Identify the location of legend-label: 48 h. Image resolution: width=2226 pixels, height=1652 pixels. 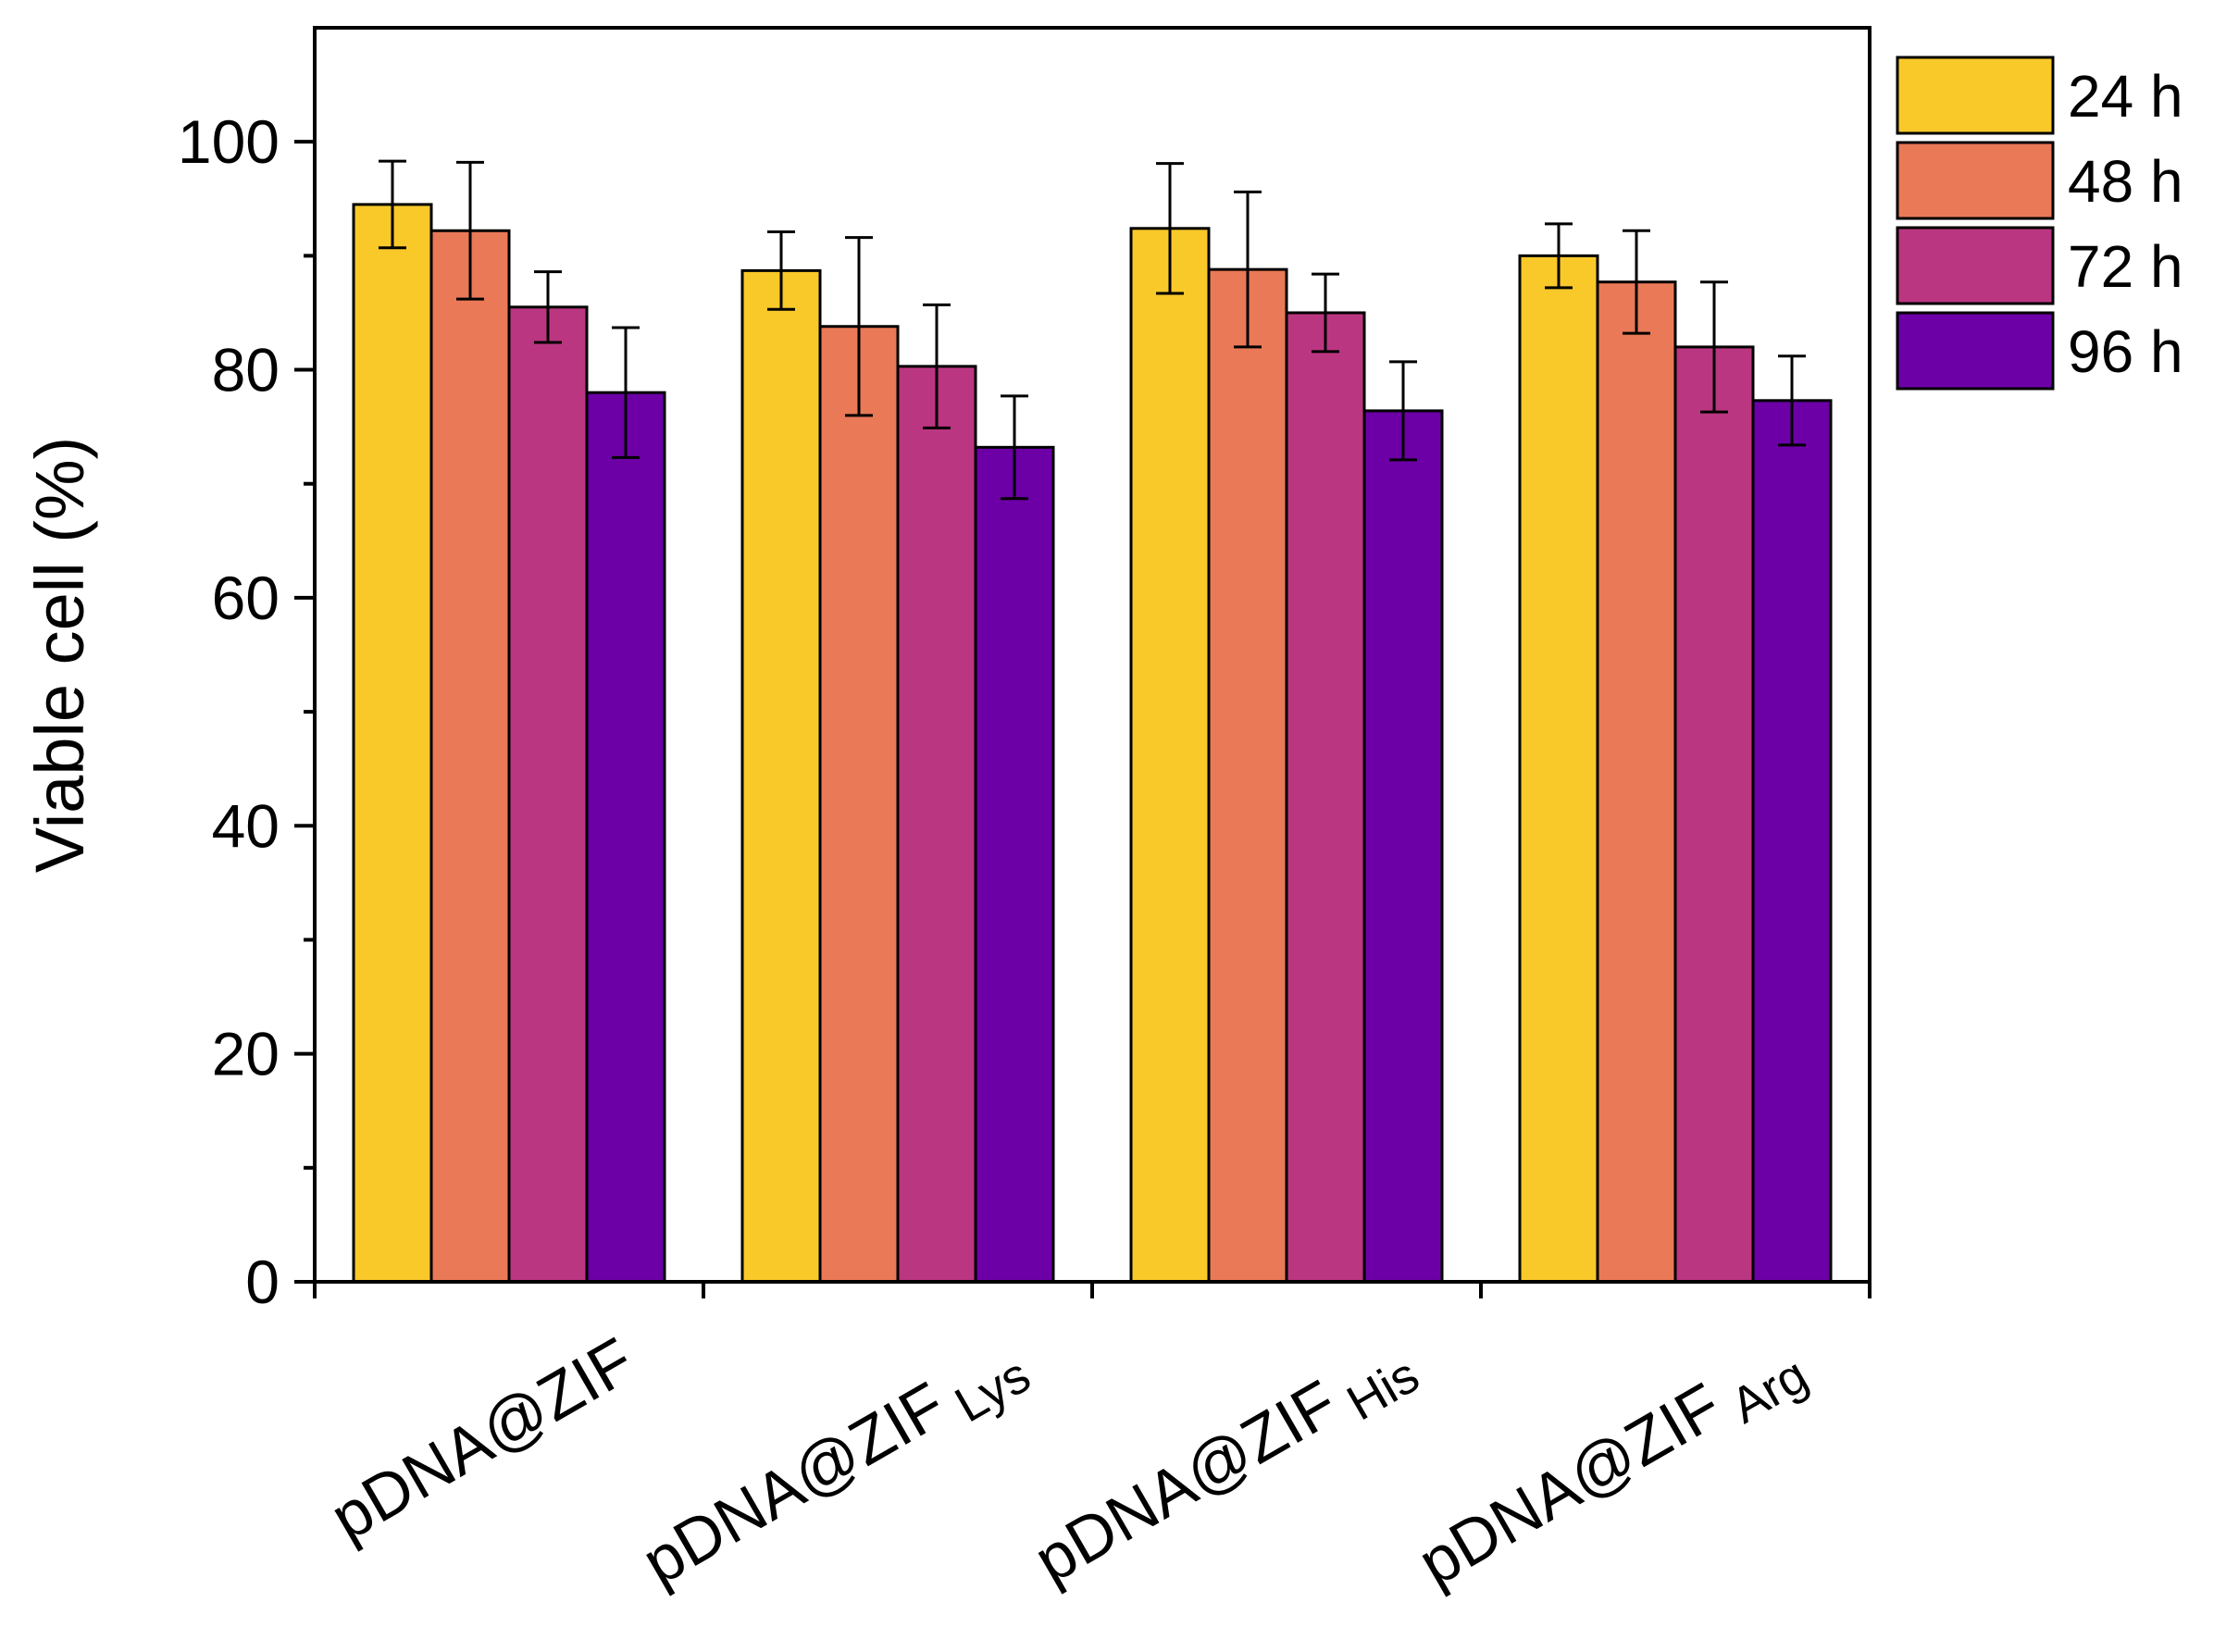
(2125, 181).